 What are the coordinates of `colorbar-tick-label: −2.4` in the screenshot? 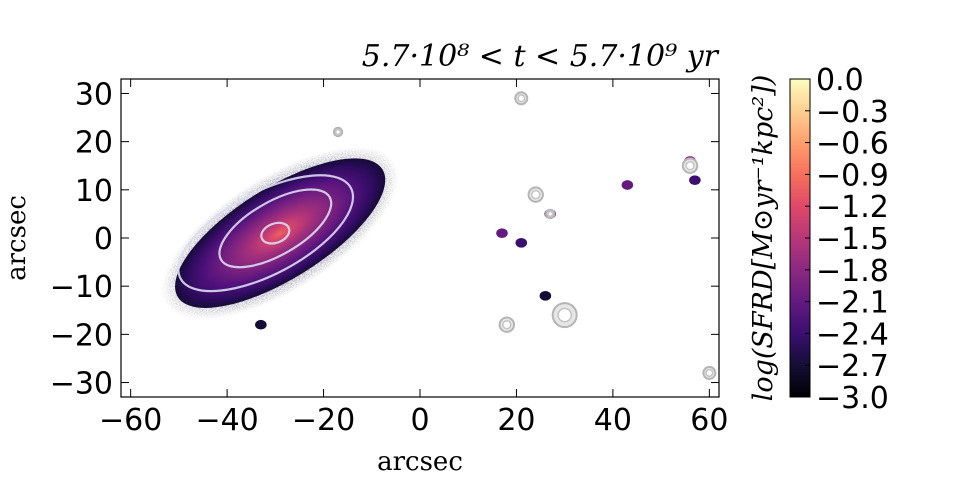 It's located at (852, 334).